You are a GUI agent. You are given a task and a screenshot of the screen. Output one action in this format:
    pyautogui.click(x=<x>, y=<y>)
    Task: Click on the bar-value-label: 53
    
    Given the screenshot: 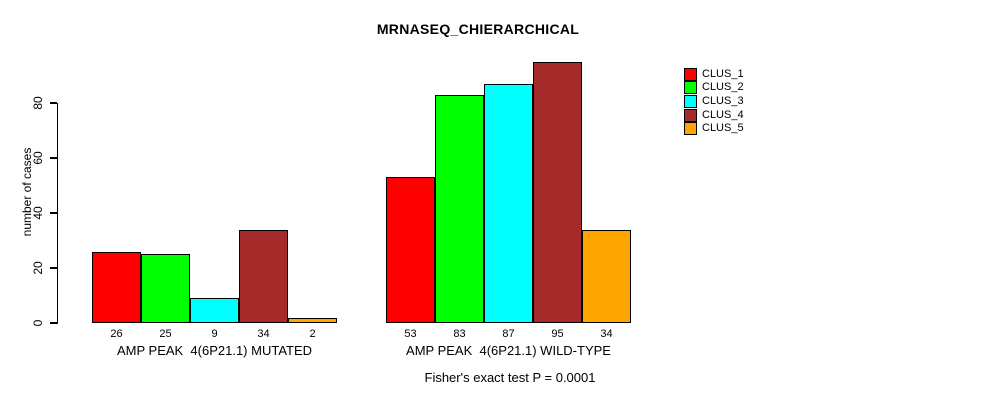 What is the action you would take?
    pyautogui.click(x=410, y=334)
    